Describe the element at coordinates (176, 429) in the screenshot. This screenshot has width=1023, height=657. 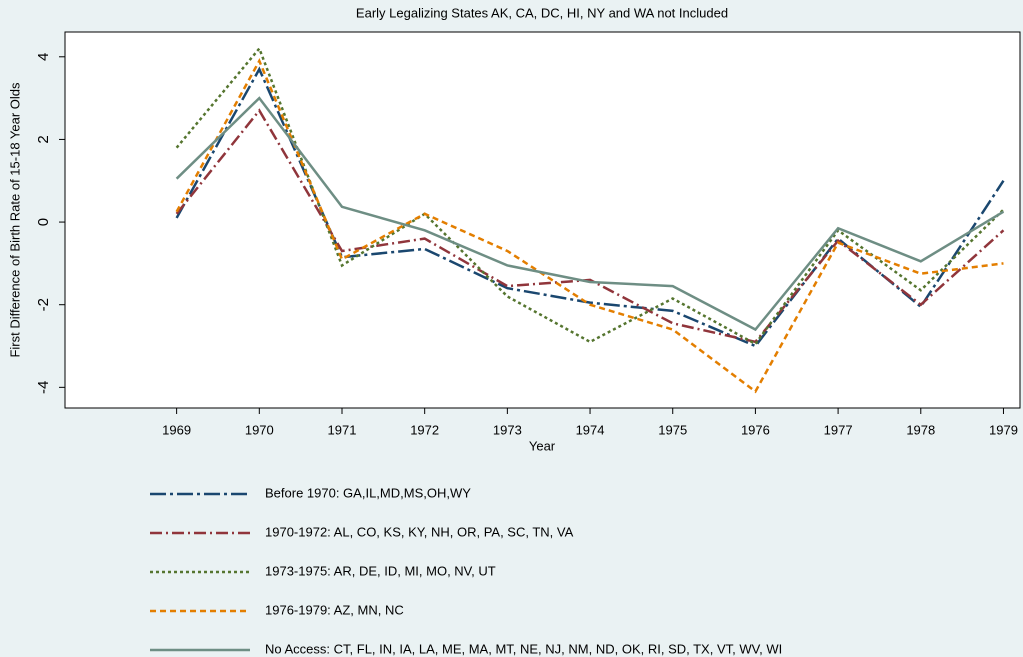
I see `x-tick-label: 1969` at that location.